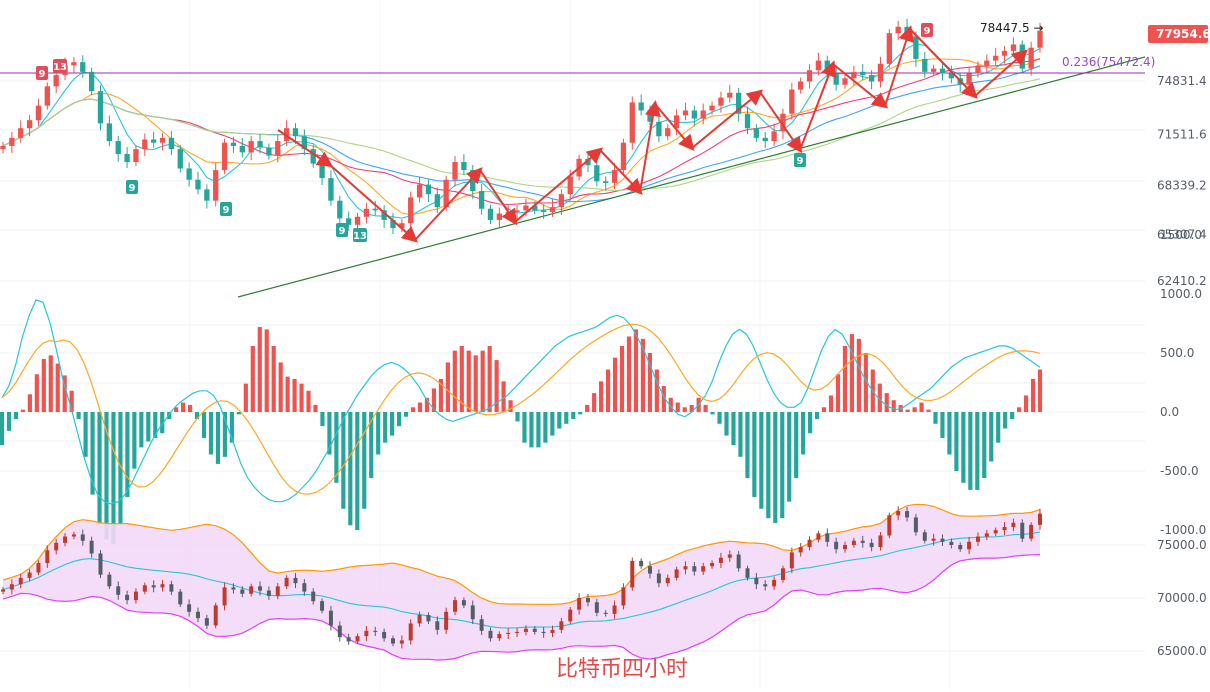  What do you see at coordinates (521, 554) in the screenshot?
I see `bollinger-upper` at bounding box center [521, 554].